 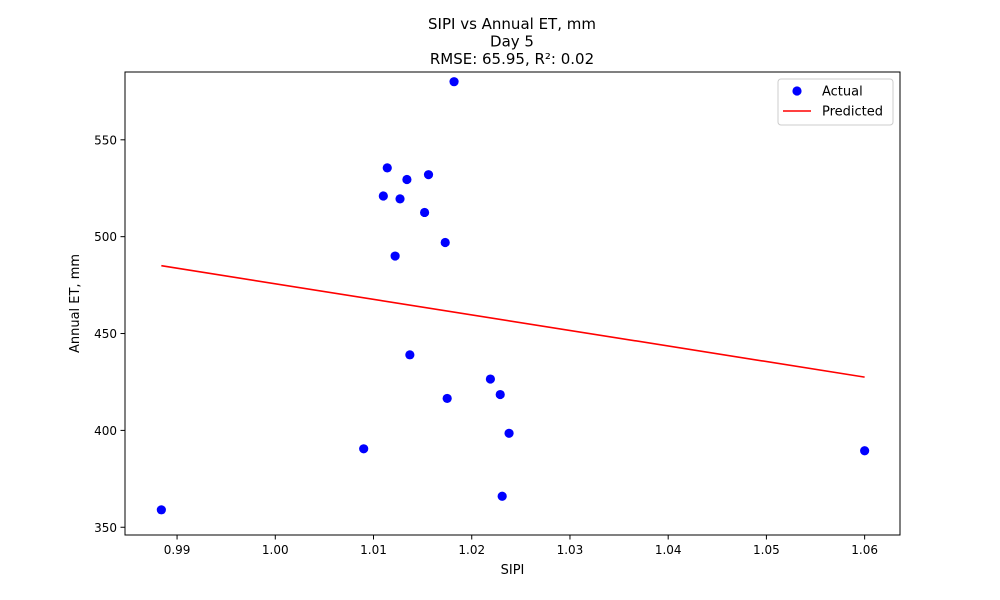 I want to click on x-tick-label: 1.04, so click(x=668, y=550).